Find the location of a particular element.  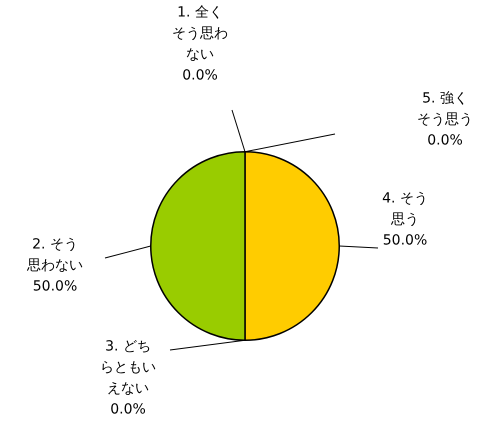

category-label: 1. 全くそう思わない is located at coordinates (200, 33).